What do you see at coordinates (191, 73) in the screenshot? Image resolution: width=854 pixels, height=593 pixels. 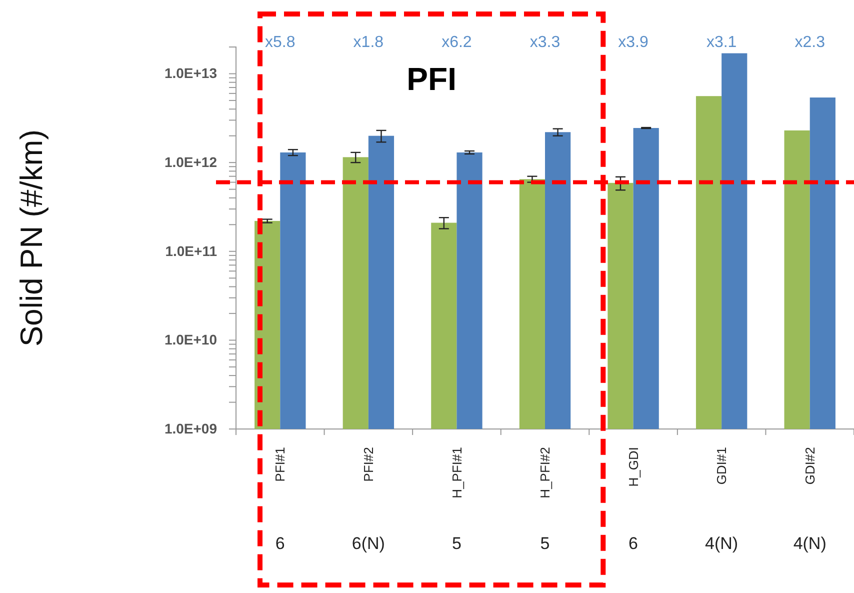 I see `y-tick-label: 1.0E+13` at bounding box center [191, 73].